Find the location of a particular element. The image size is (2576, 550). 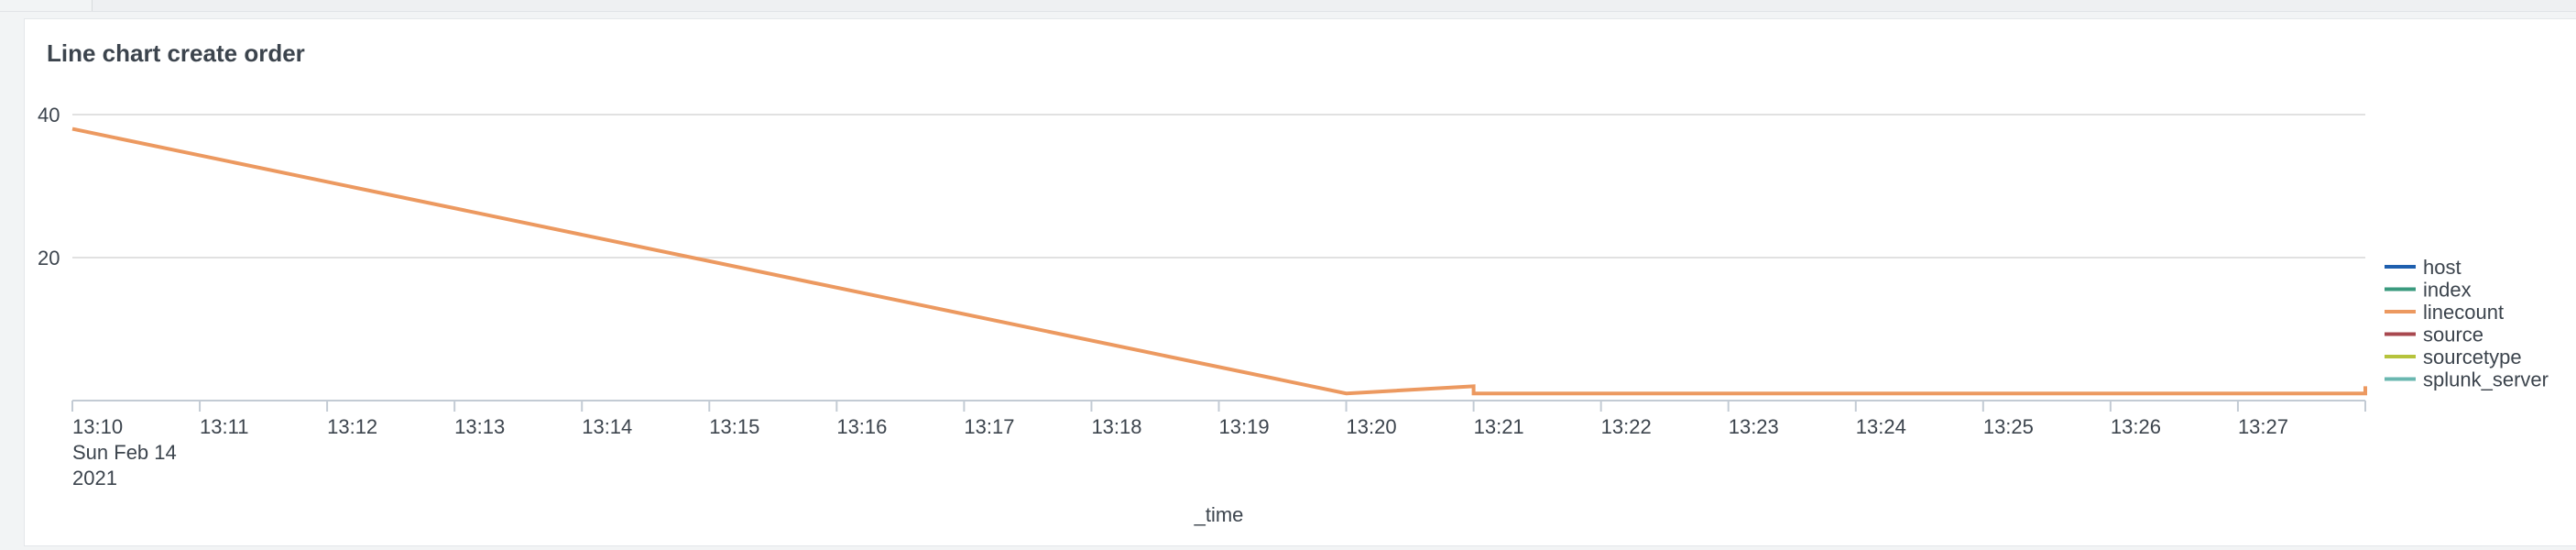

y-tick-label: 40 is located at coordinates (49, 115).